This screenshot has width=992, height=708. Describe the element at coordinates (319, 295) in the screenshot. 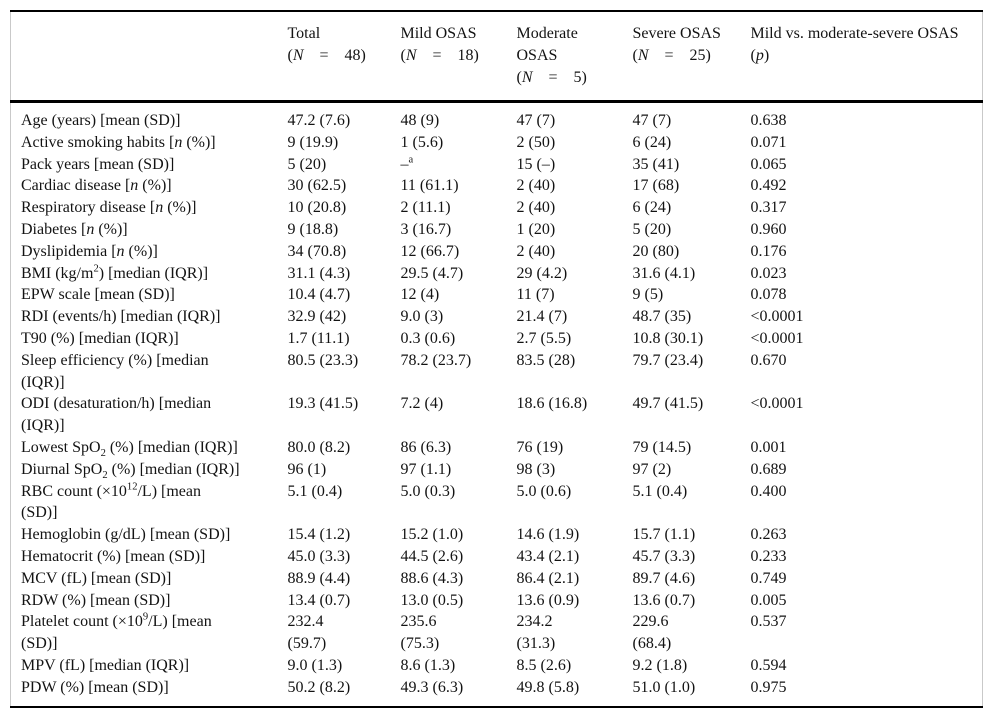

I see `cell-value: 10.4 (4.7)` at that location.